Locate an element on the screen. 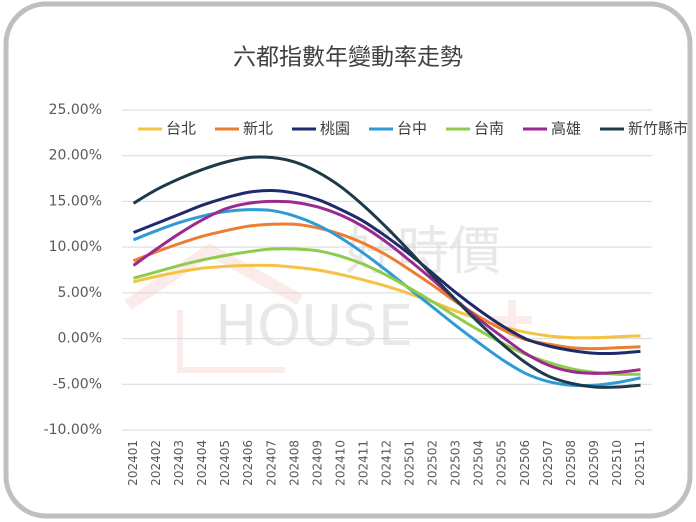 This screenshot has height=522, width=696. x-tick-label: 202507 is located at coordinates (548, 463).